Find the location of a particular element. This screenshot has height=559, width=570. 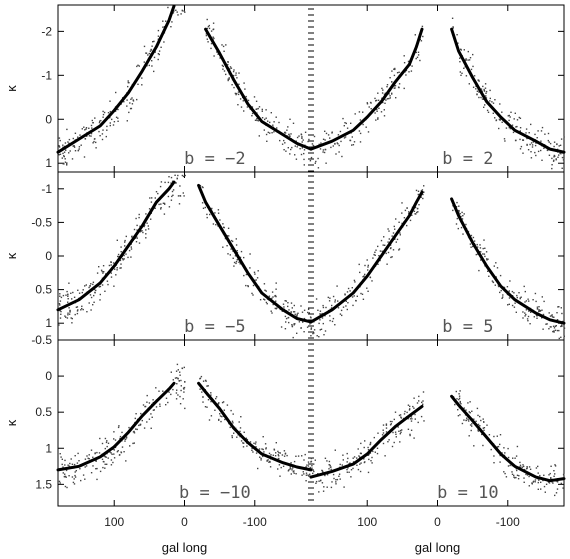

y-axis-label: κ is located at coordinates (11, 422).